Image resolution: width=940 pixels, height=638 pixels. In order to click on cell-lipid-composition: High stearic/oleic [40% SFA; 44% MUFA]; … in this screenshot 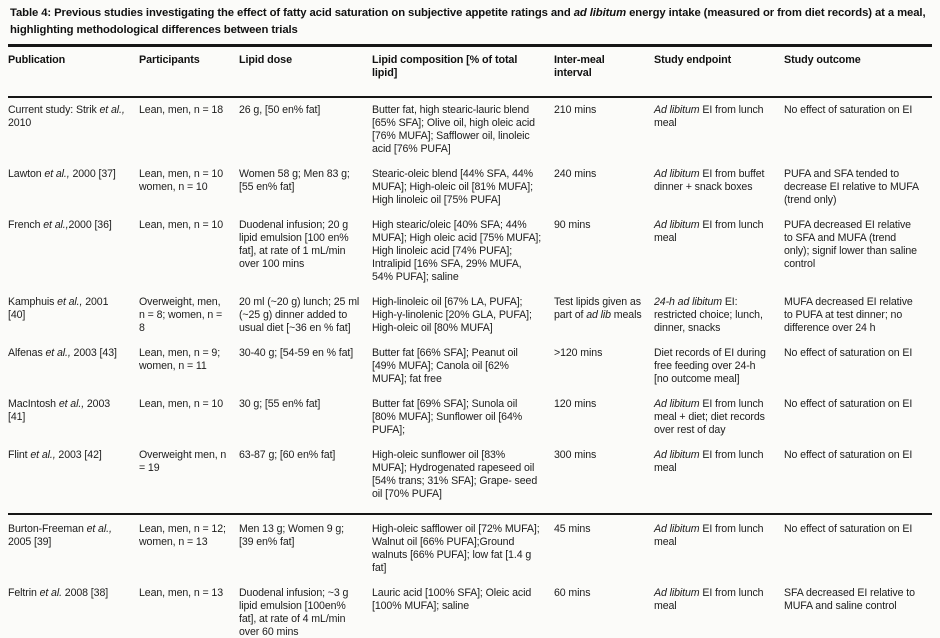, I will do `click(457, 251)`.